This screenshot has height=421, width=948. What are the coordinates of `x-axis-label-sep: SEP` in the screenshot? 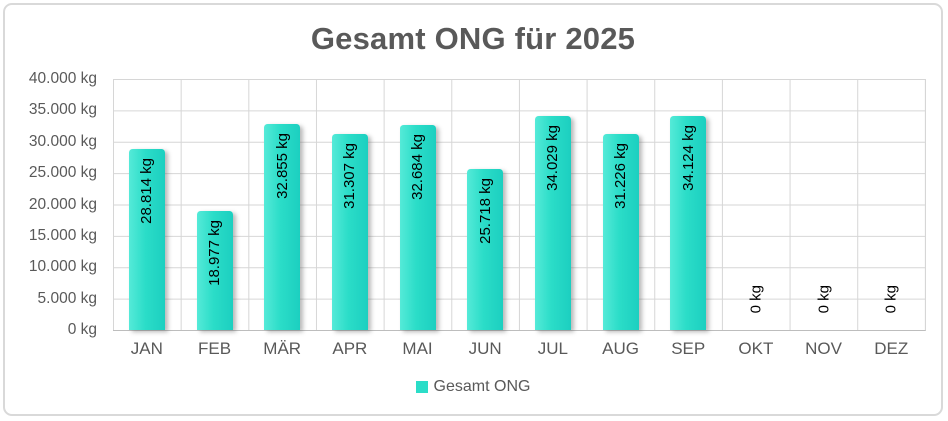 It's located at (688, 348).